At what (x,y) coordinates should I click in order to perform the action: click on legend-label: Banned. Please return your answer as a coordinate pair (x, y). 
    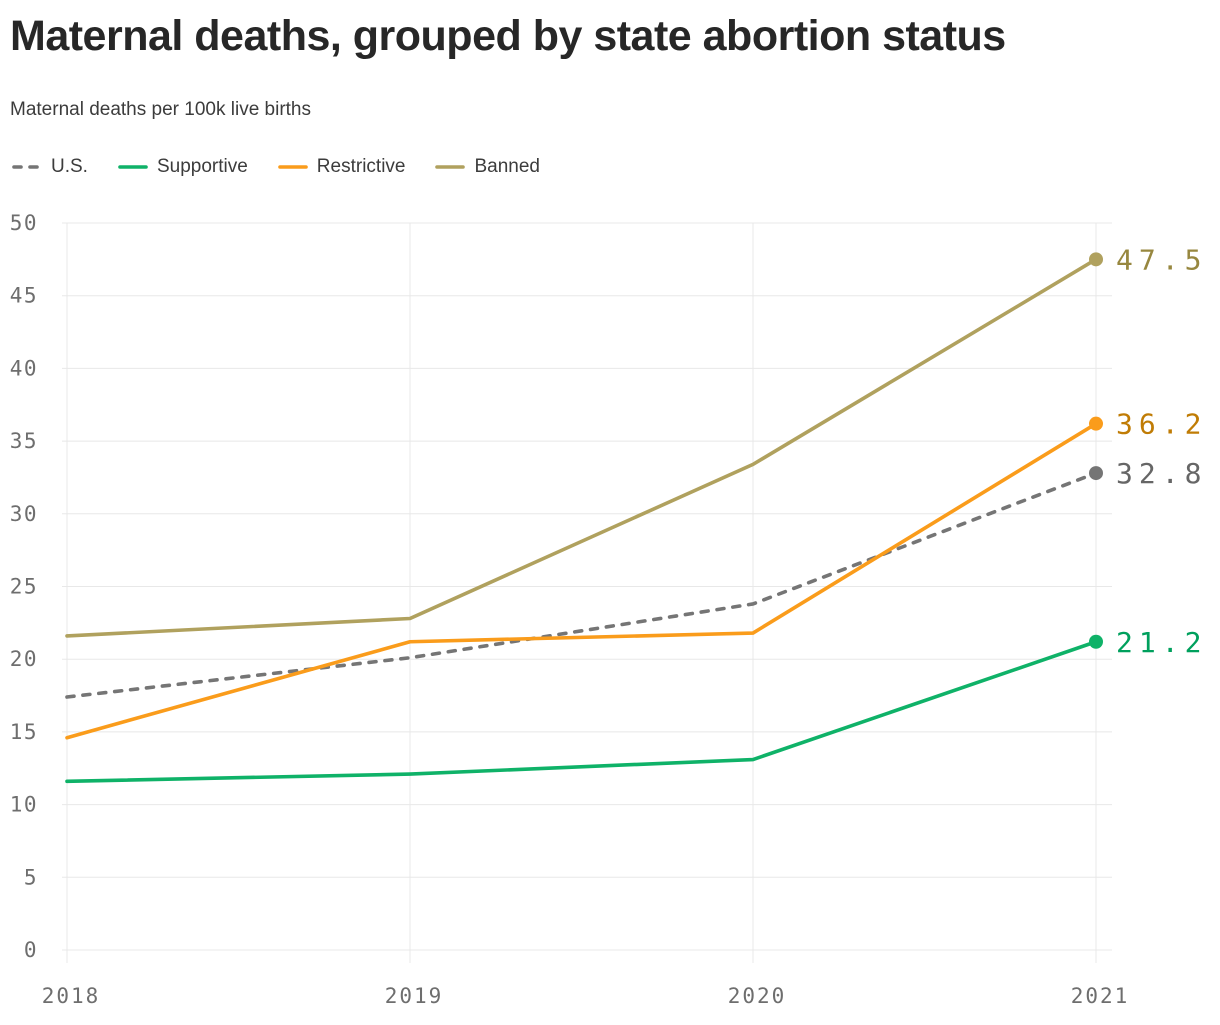
    Looking at the image, I should click on (507, 166).